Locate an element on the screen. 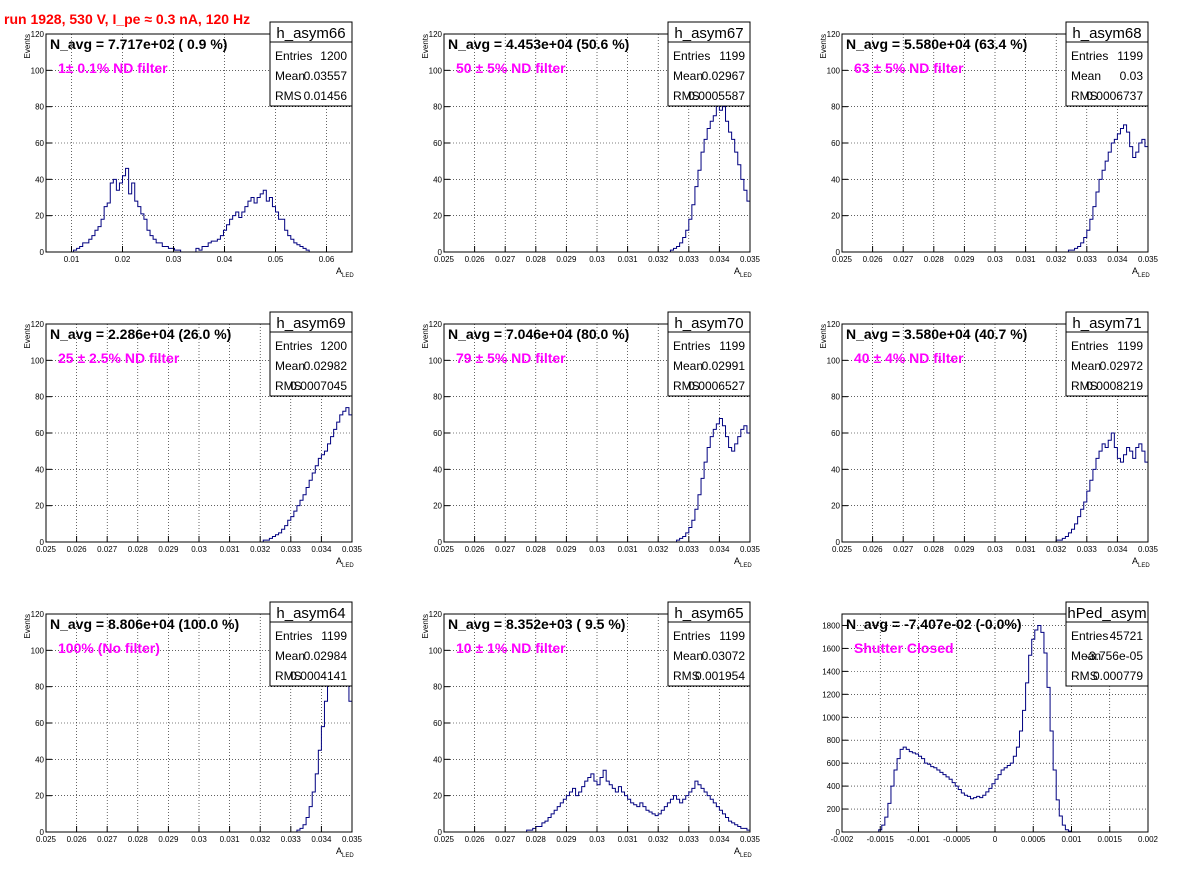 The image size is (1196, 872). x-tick-label: 0.02 is located at coordinates (123, 259).